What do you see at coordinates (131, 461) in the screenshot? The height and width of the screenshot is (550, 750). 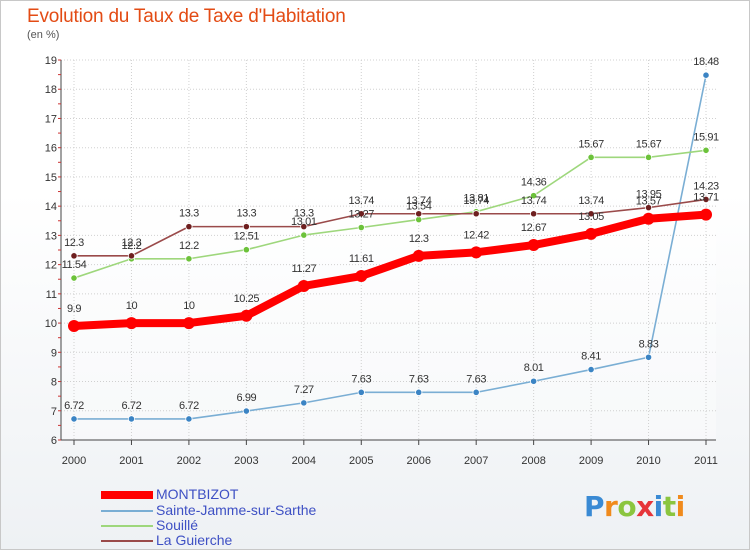 I see `x-tick-label: 2001` at bounding box center [131, 461].